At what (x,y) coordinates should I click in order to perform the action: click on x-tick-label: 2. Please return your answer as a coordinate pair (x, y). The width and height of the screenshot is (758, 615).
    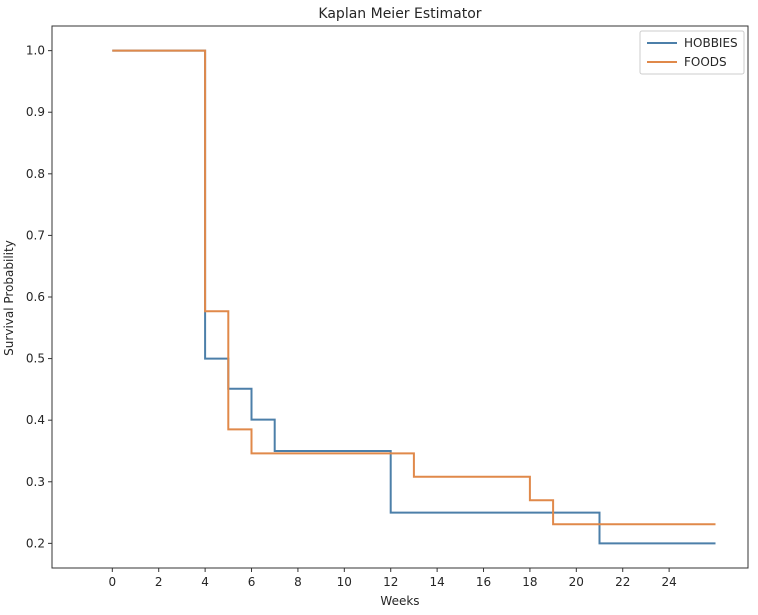
    Looking at the image, I should click on (159, 582).